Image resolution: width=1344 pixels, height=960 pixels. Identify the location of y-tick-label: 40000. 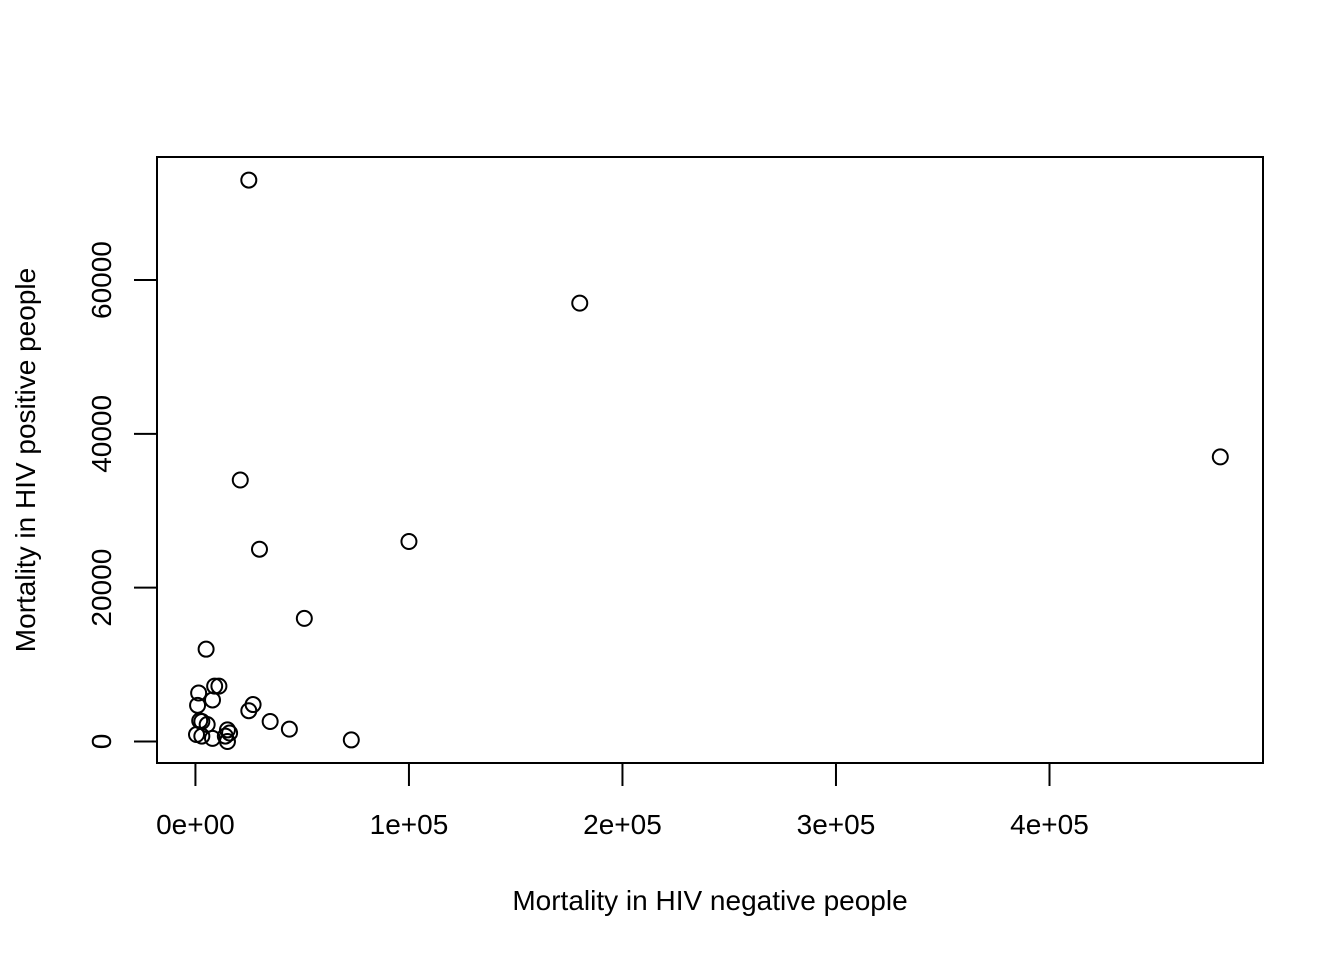
(101, 434).